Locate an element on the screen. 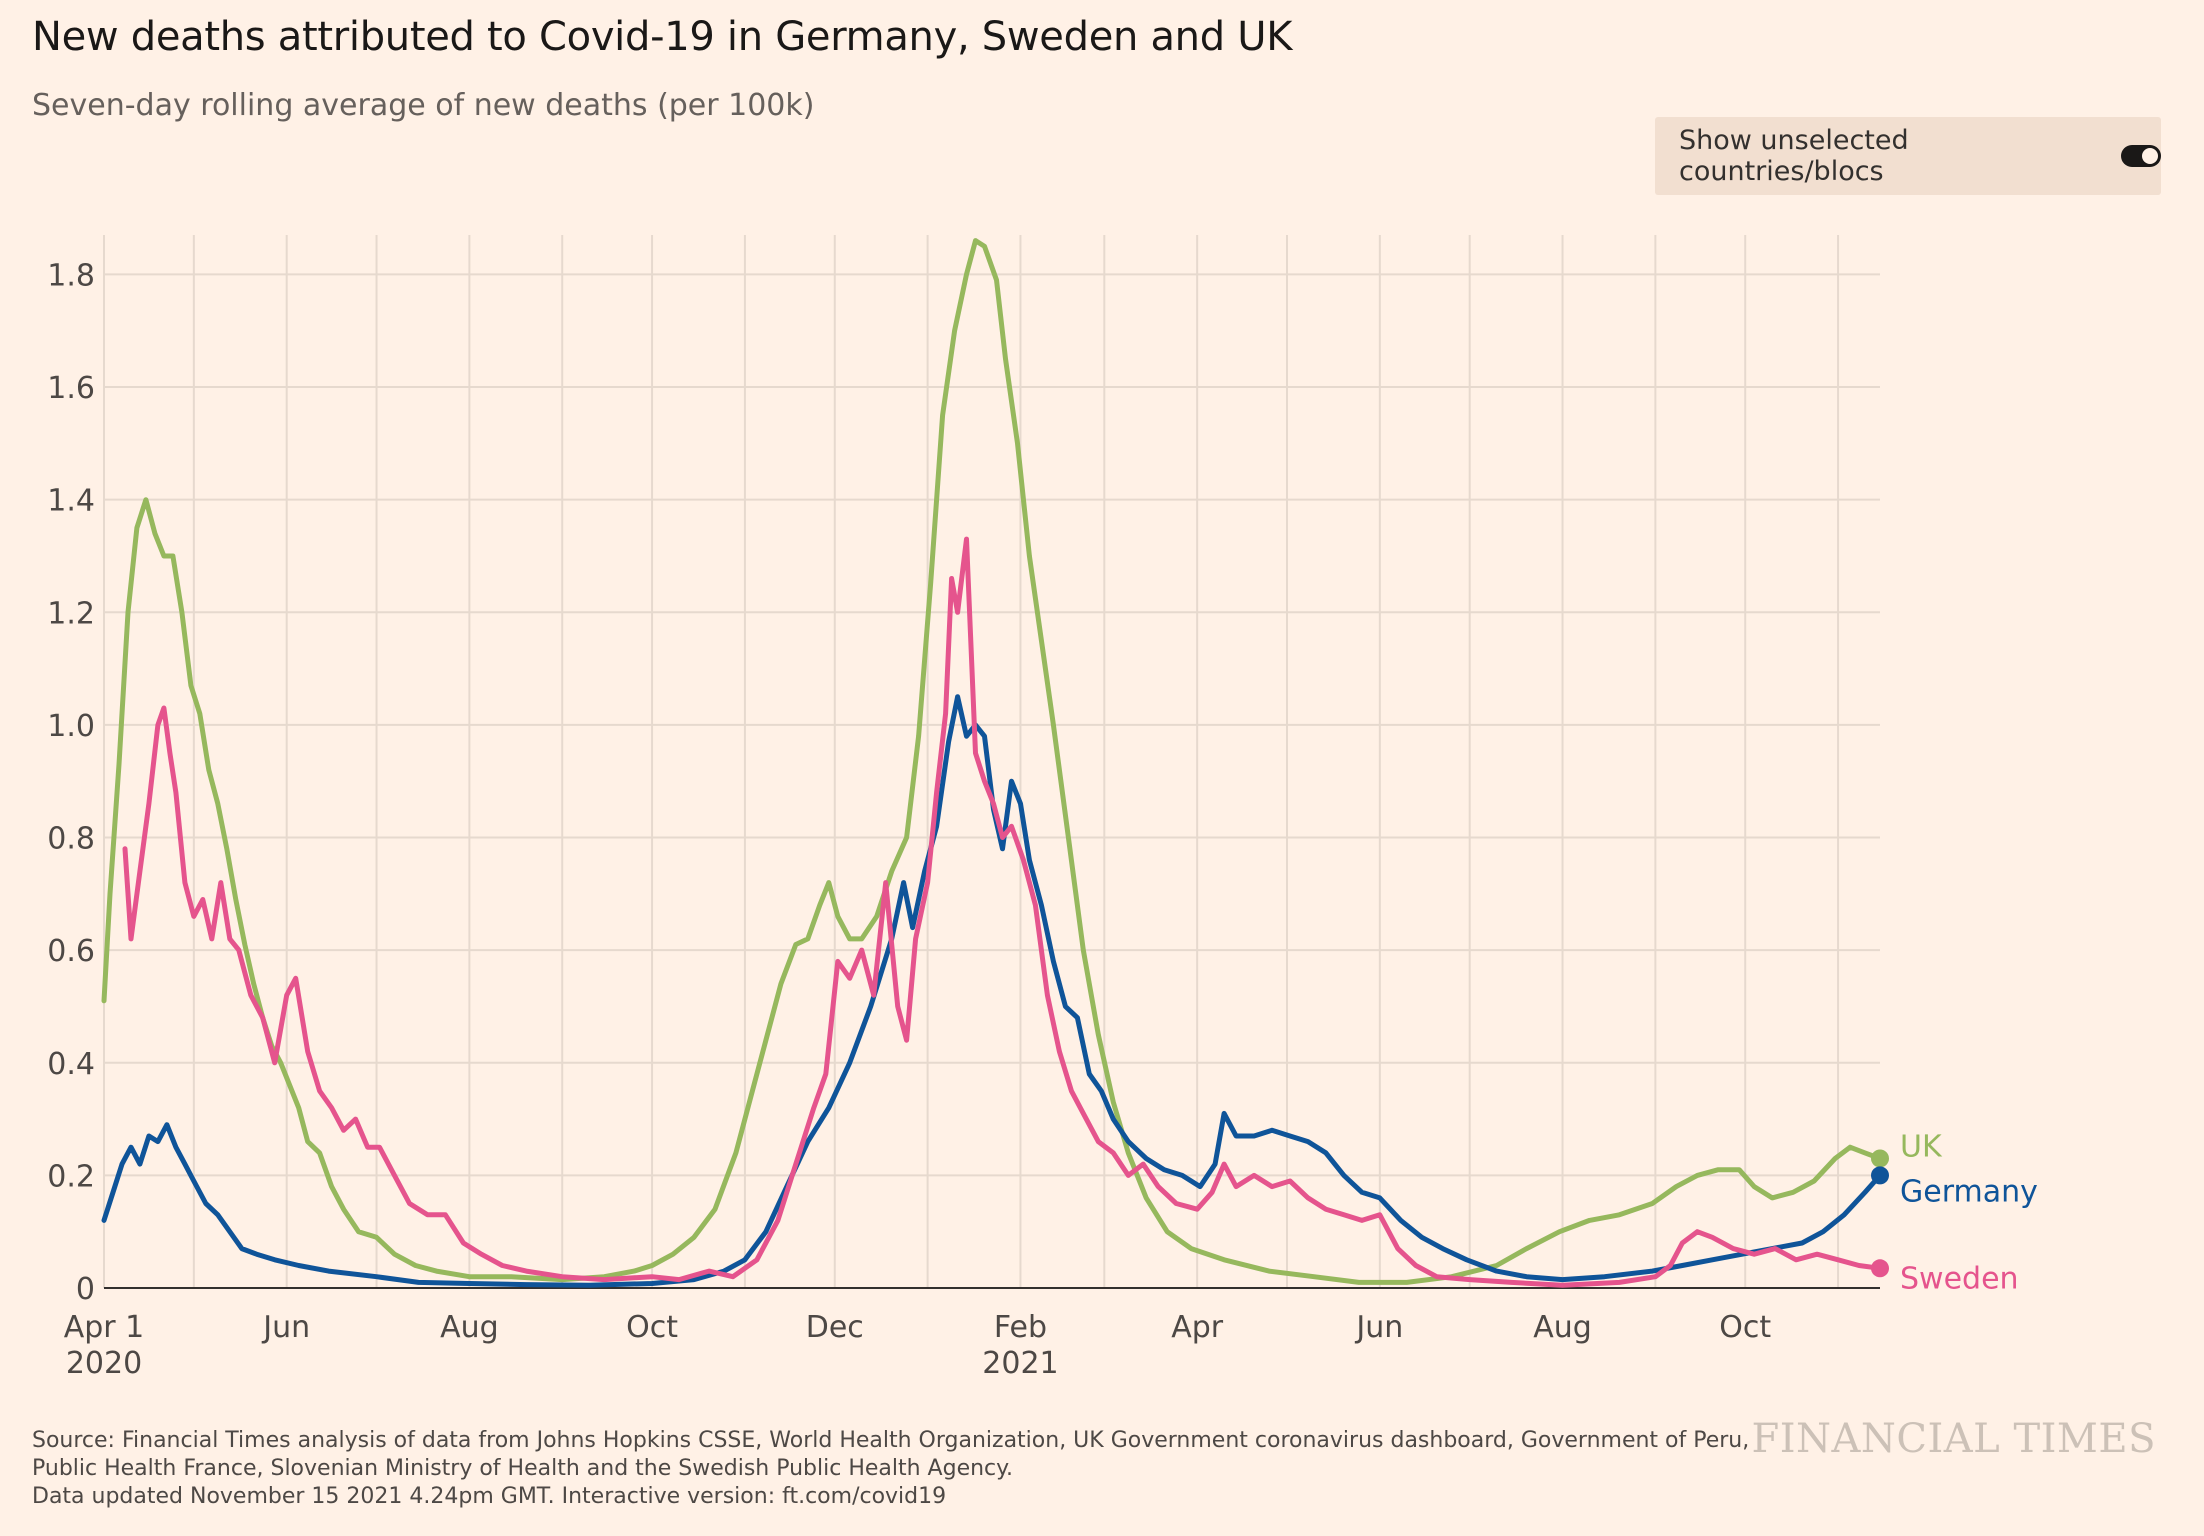 Image resolution: width=2204 pixels, height=1536 pixels. y-tick-label: 1.0 is located at coordinates (71, 726).